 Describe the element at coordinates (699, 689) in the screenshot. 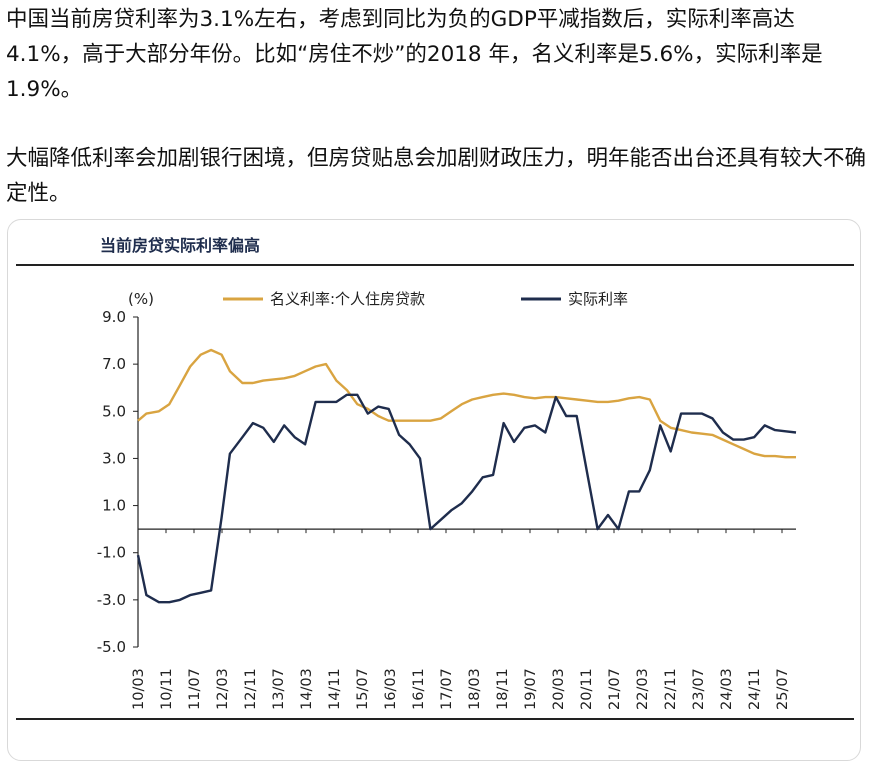

I see `x-tick-label: 23/07` at that location.